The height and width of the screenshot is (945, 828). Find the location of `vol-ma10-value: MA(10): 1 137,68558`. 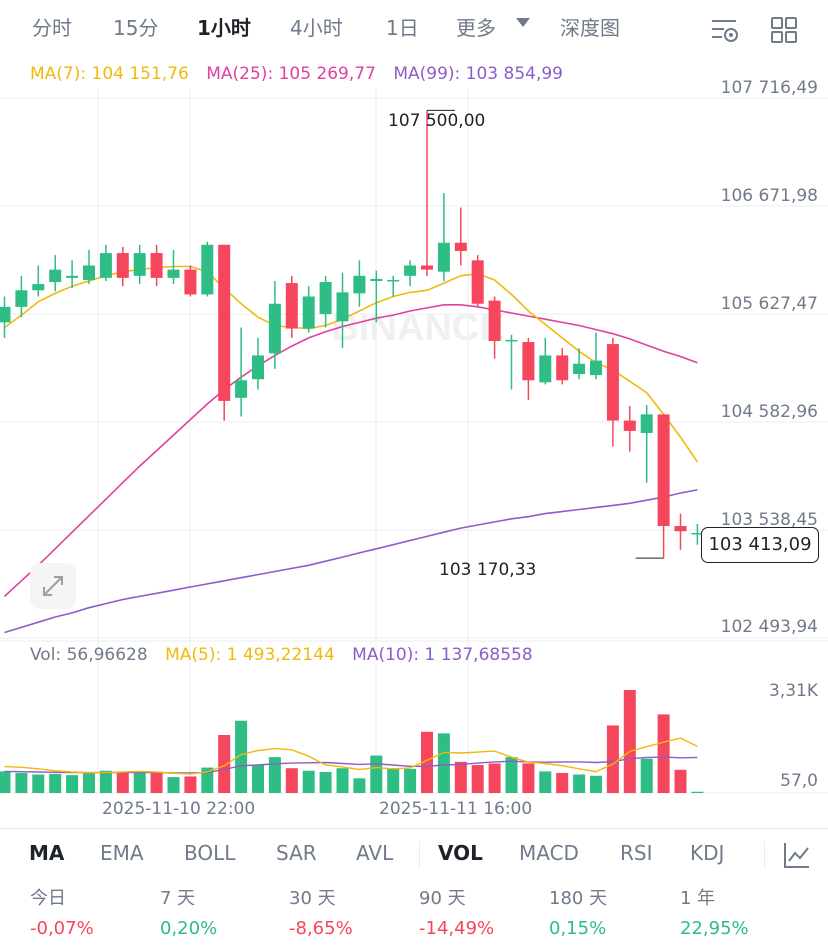

vol-ma10-value: MA(10): 1 137,68558 is located at coordinates (442, 655).